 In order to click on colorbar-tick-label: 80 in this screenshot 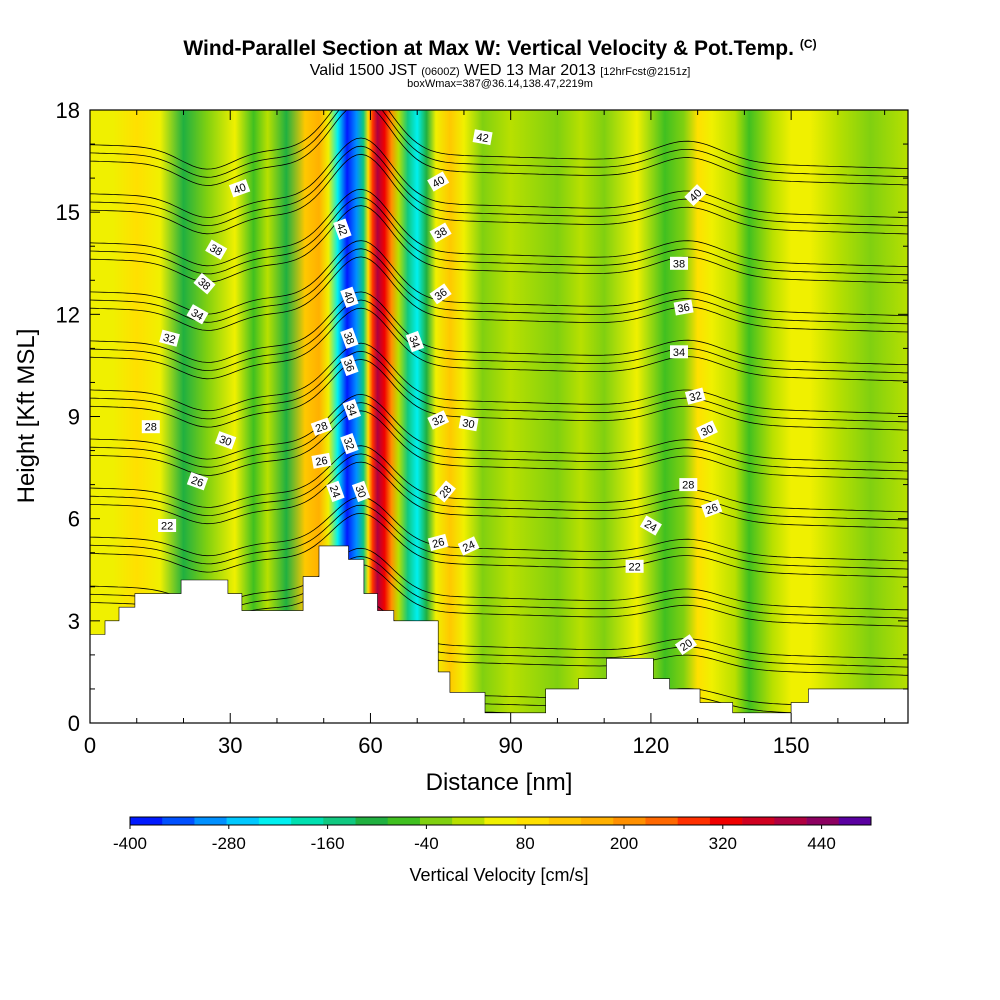, I will do `click(525, 843)`.